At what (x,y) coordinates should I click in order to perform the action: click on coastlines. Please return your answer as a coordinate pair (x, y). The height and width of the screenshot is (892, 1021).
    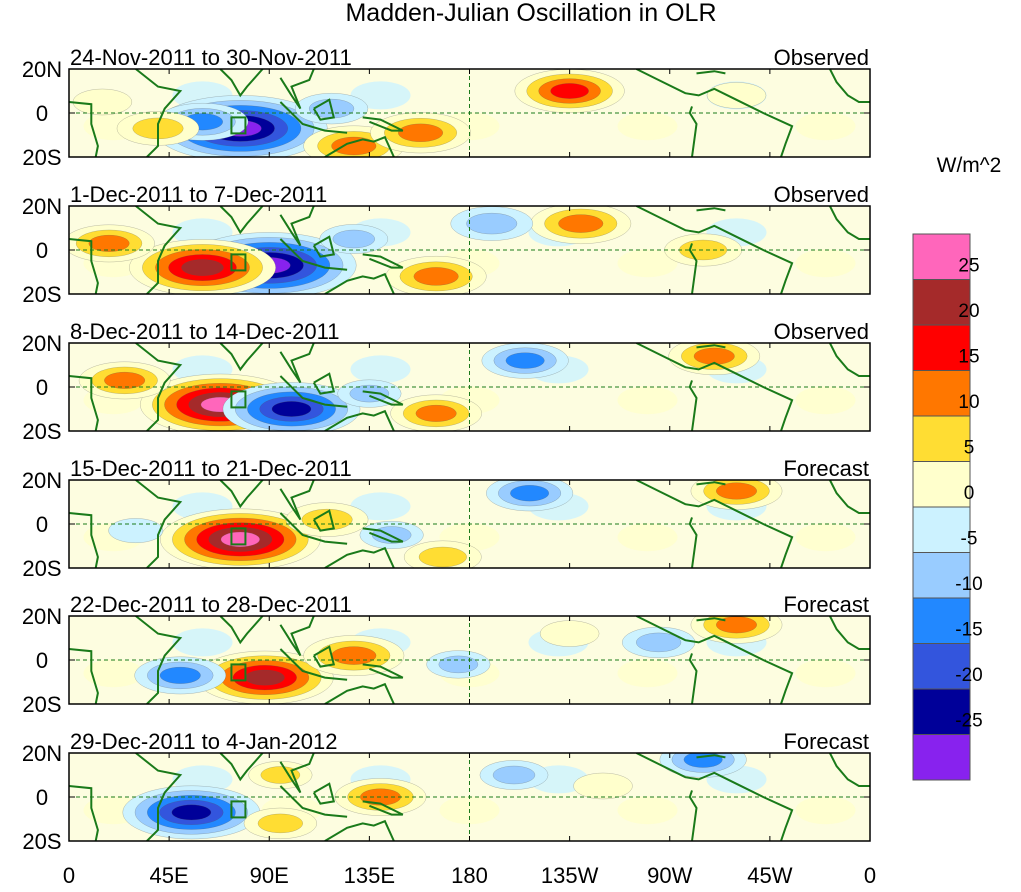
    Looking at the image, I should click on (469, 797).